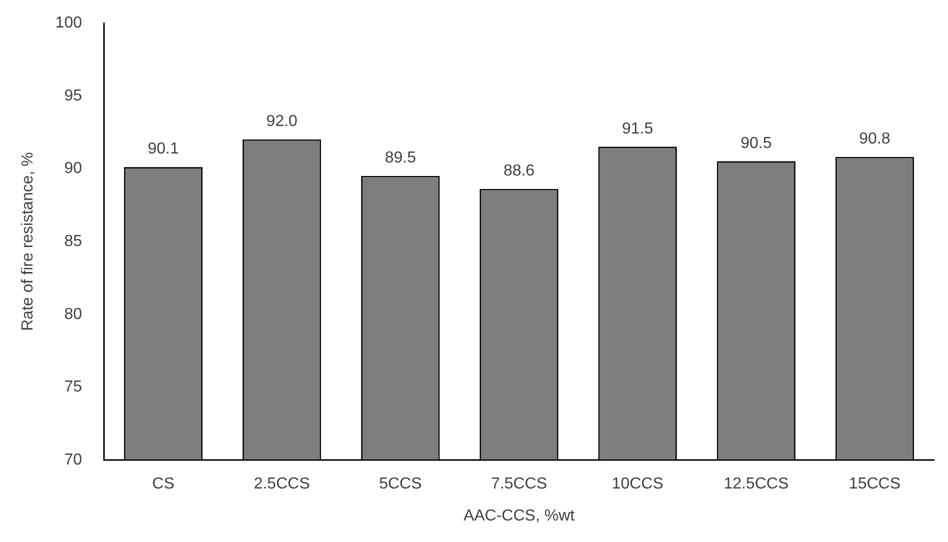 The width and height of the screenshot is (948, 542). Describe the element at coordinates (163, 484) in the screenshot. I see `x-tick-label: CS` at that location.